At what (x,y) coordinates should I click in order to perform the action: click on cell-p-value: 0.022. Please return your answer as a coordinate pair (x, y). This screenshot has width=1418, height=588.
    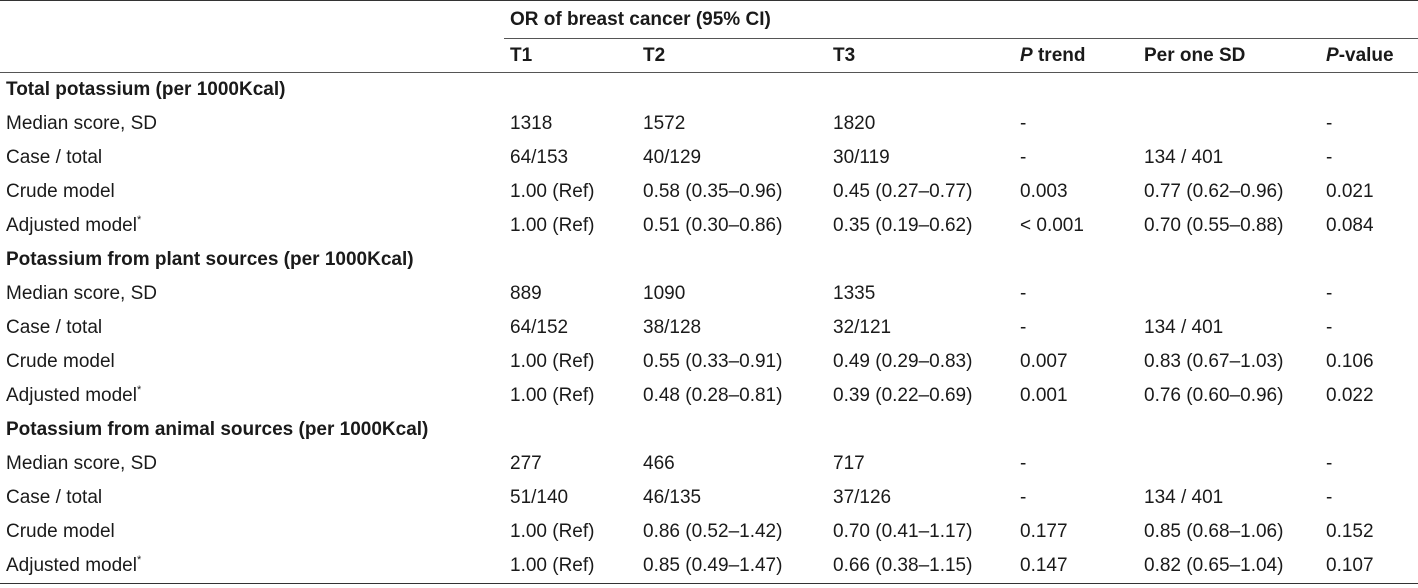
    Looking at the image, I should click on (1350, 395).